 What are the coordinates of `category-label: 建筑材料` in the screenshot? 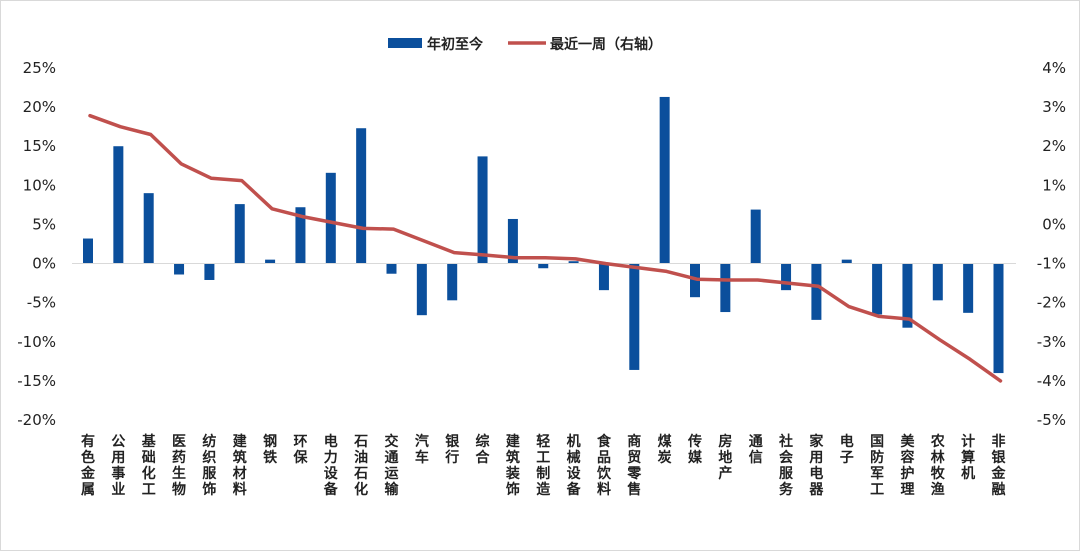 It's located at (240, 465).